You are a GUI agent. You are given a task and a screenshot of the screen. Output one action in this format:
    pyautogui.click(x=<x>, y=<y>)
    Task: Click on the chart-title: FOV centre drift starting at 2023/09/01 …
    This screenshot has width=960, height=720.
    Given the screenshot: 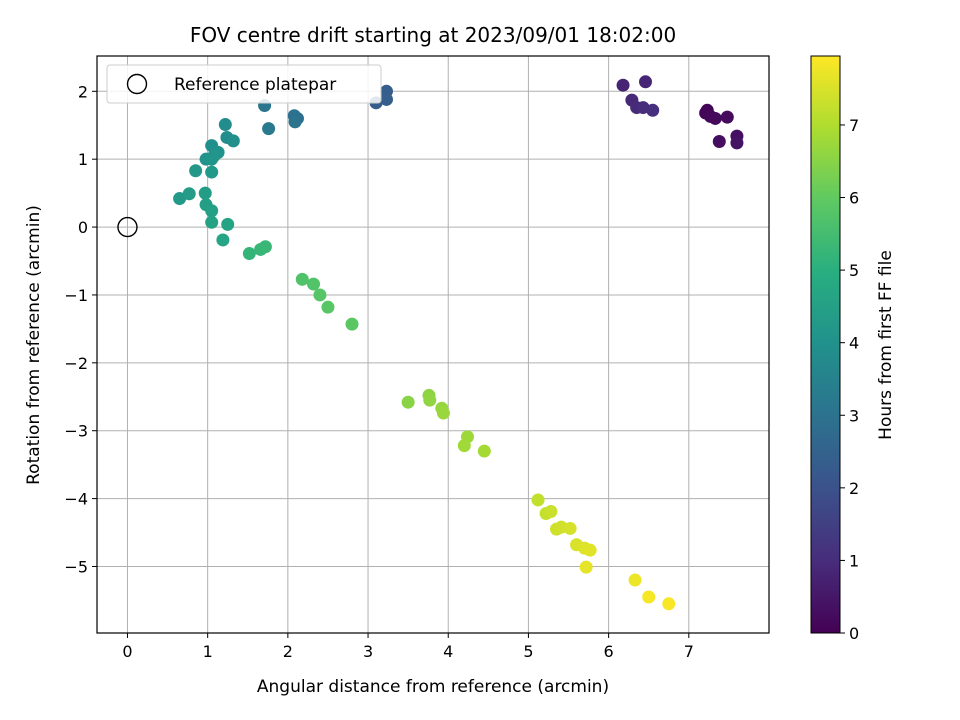 What is the action you would take?
    pyautogui.click(x=433, y=35)
    